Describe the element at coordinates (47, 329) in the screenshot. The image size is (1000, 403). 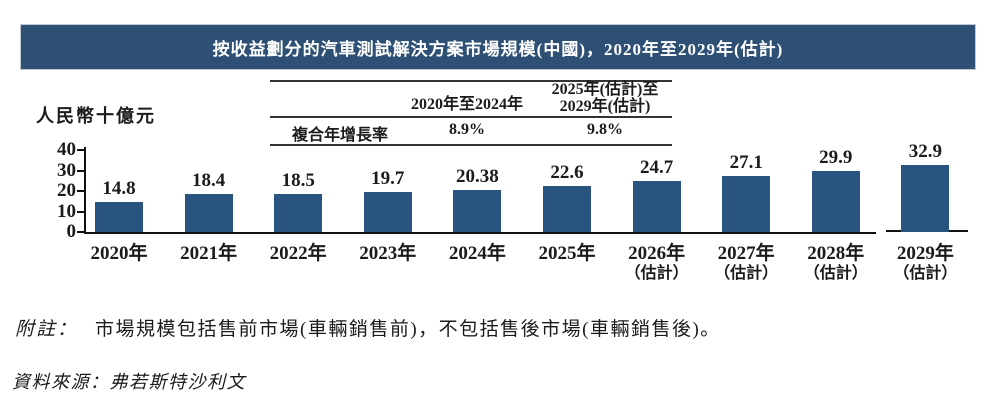
I see `footnote-label: 附註：` at that location.